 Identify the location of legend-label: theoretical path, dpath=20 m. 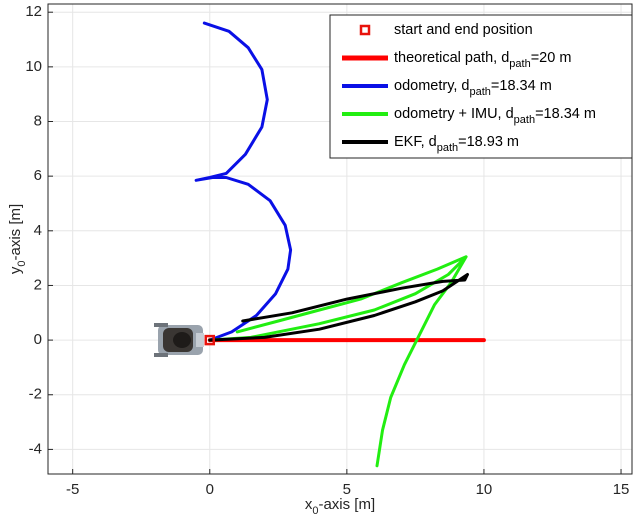
(482, 60).